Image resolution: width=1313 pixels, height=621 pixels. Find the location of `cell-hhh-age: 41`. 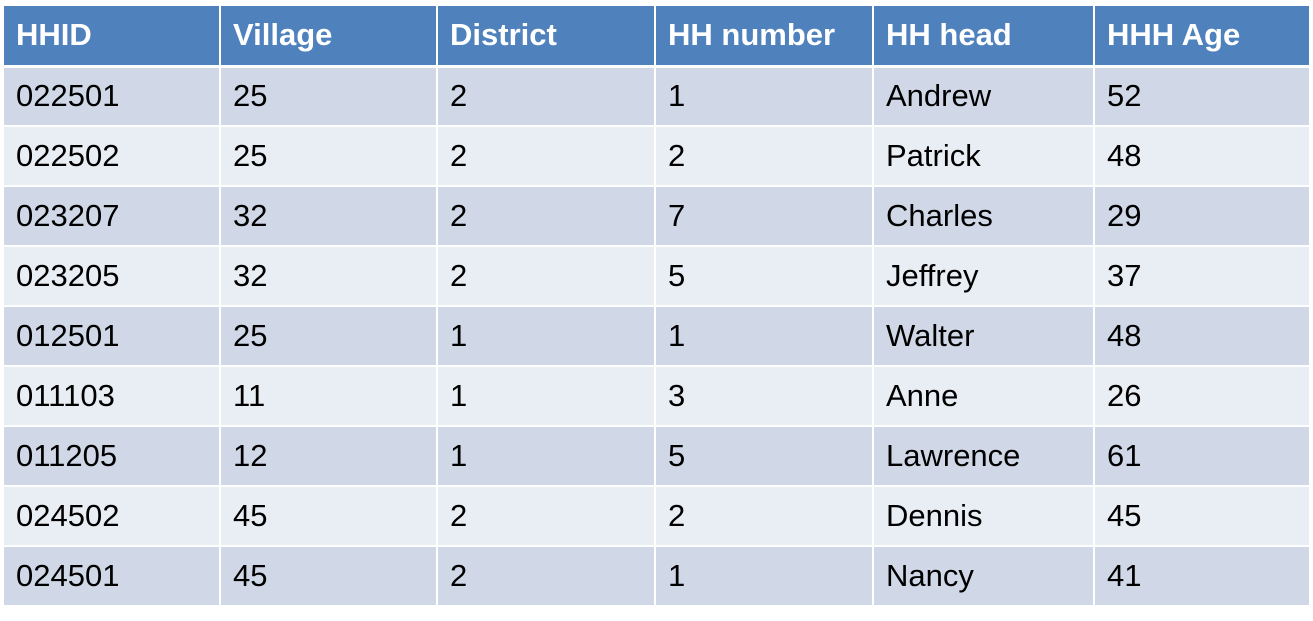

cell-hhh-age: 41 is located at coordinates (1201, 576).